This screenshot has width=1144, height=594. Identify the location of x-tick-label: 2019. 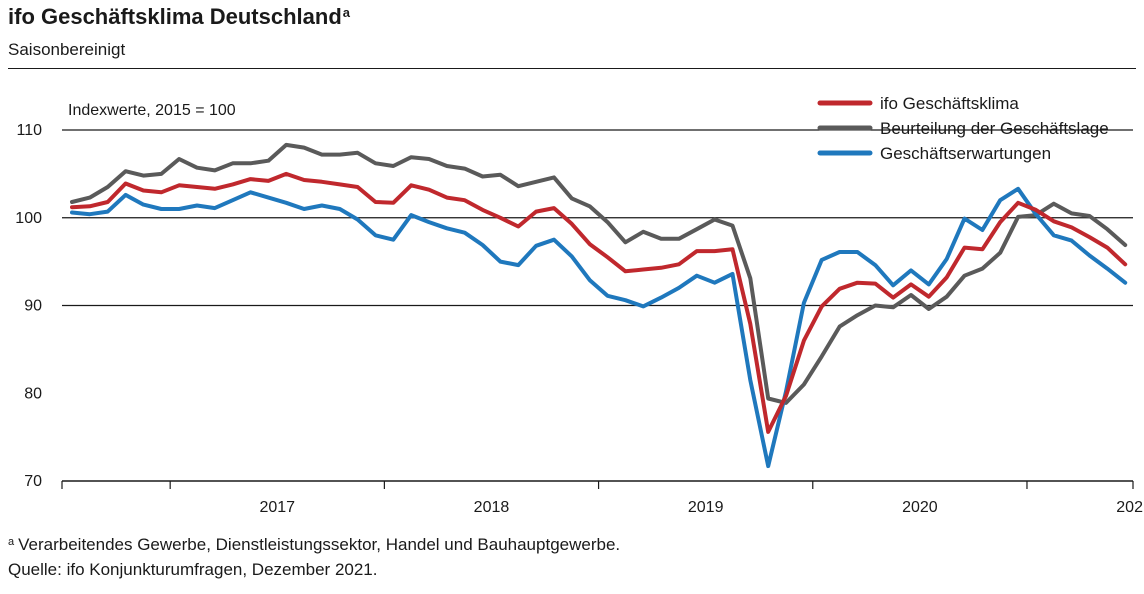
(706, 507).